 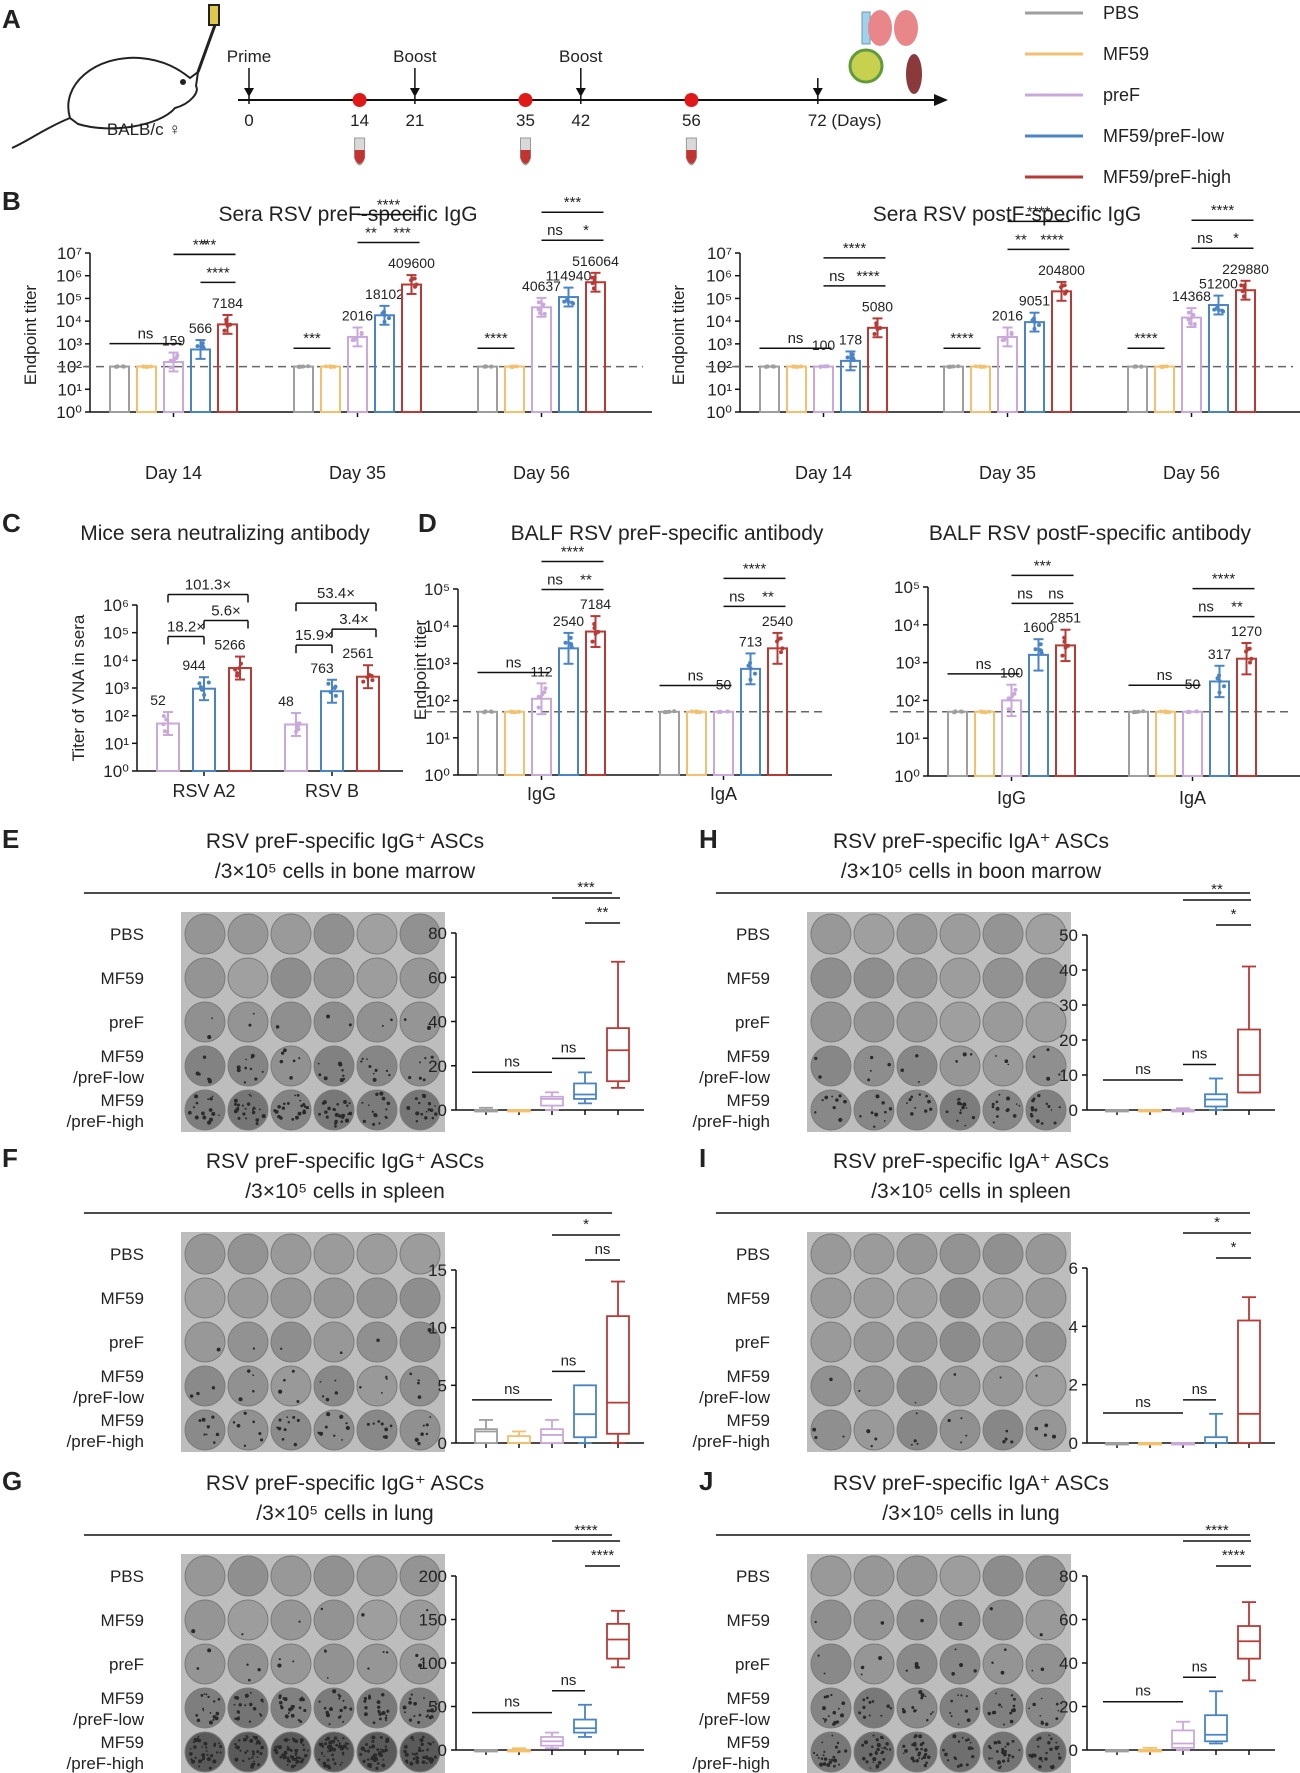 What do you see at coordinates (359, 157) in the screenshot?
I see `blood-fill` at bounding box center [359, 157].